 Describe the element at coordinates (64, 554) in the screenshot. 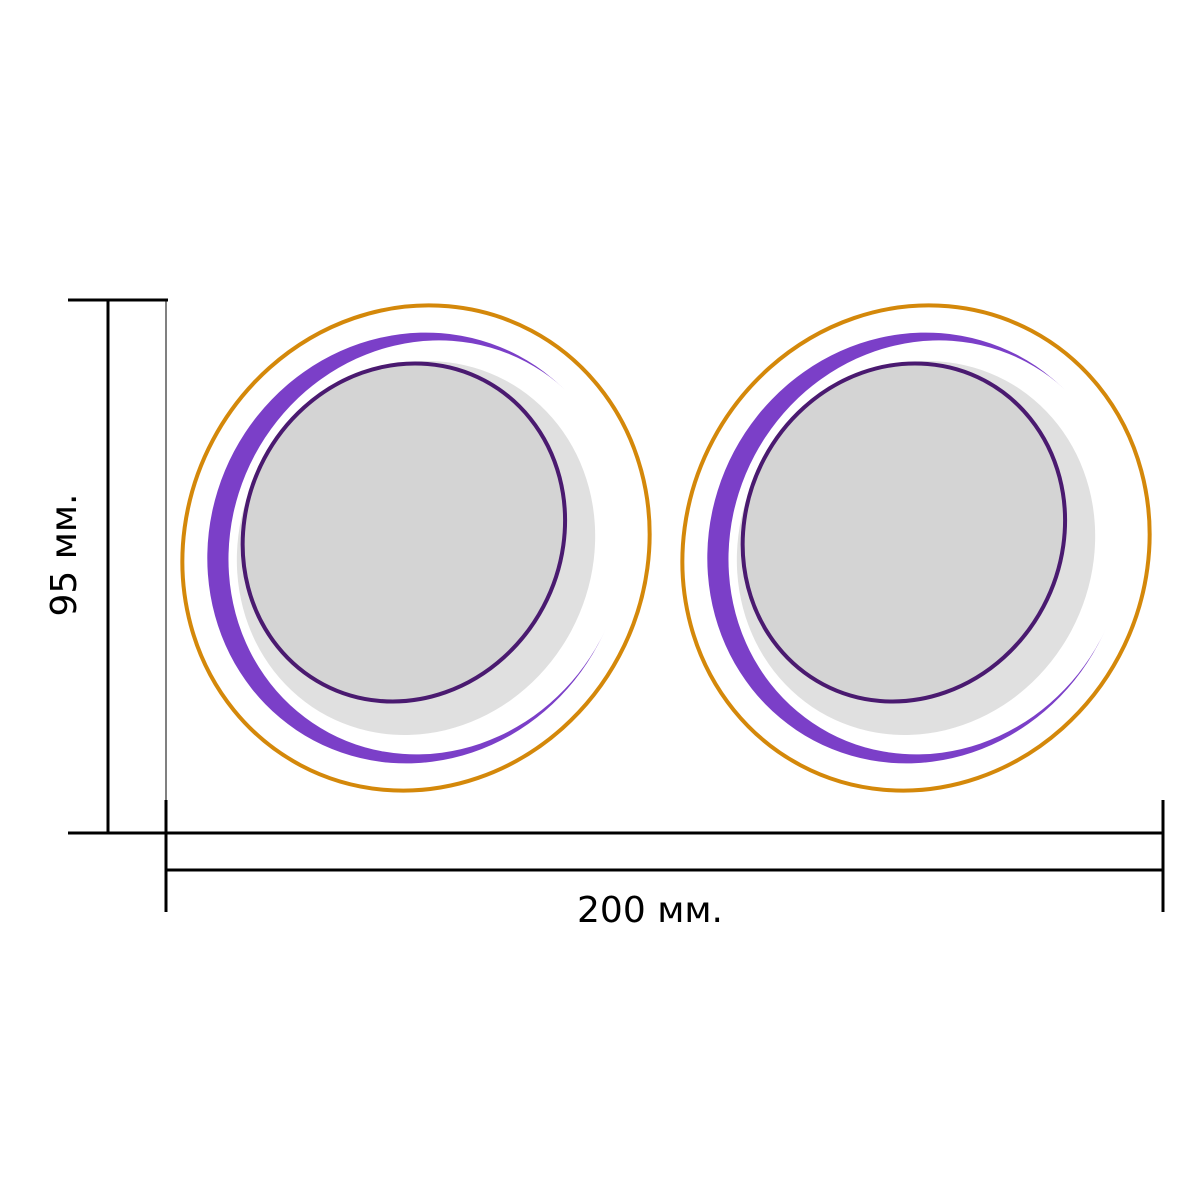

I see `height-label: 95 мм.` at that location.